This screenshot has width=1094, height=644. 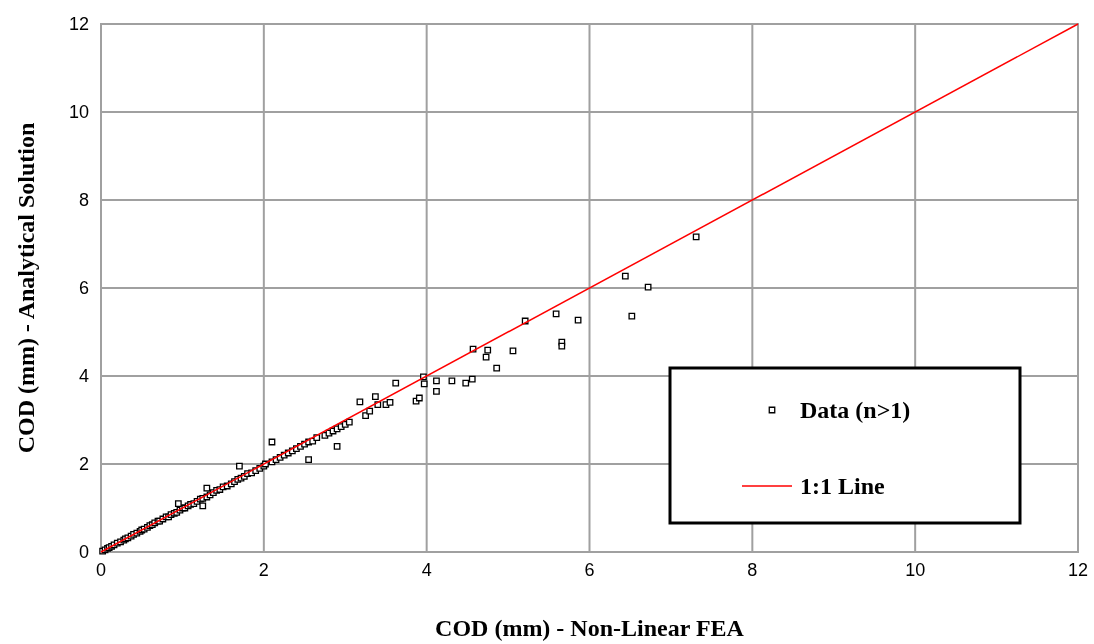 I want to click on y-tick-label: 8, so click(x=83, y=200).